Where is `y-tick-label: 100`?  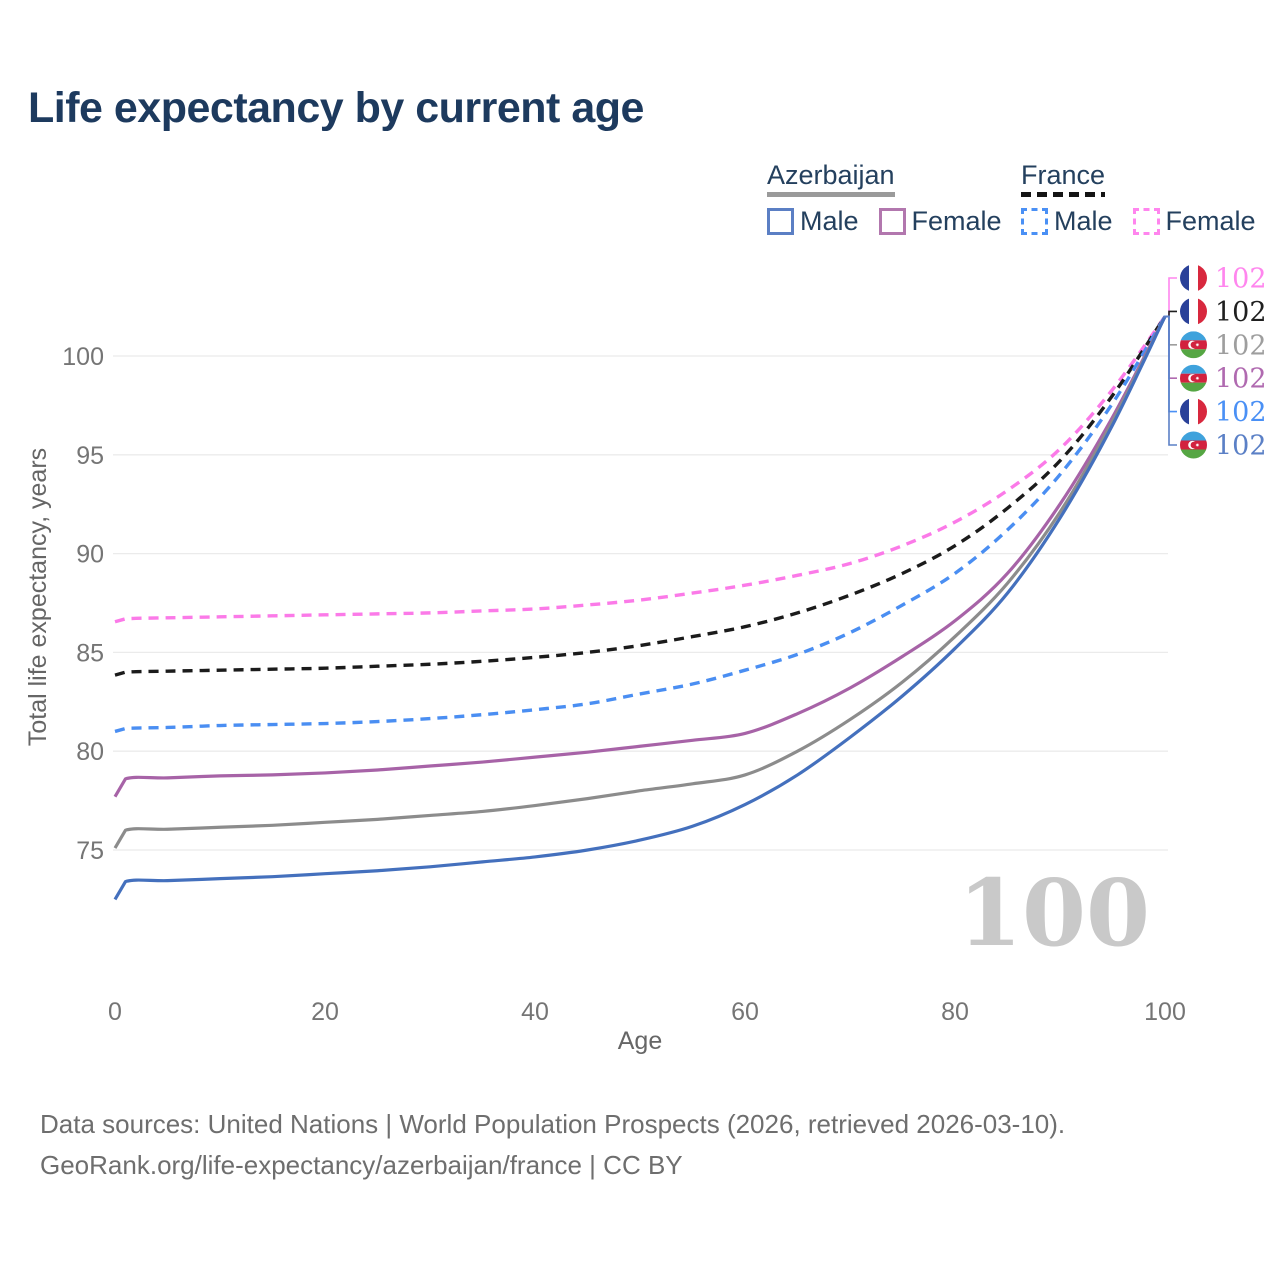 y-tick-label: 100 is located at coordinates (83, 357).